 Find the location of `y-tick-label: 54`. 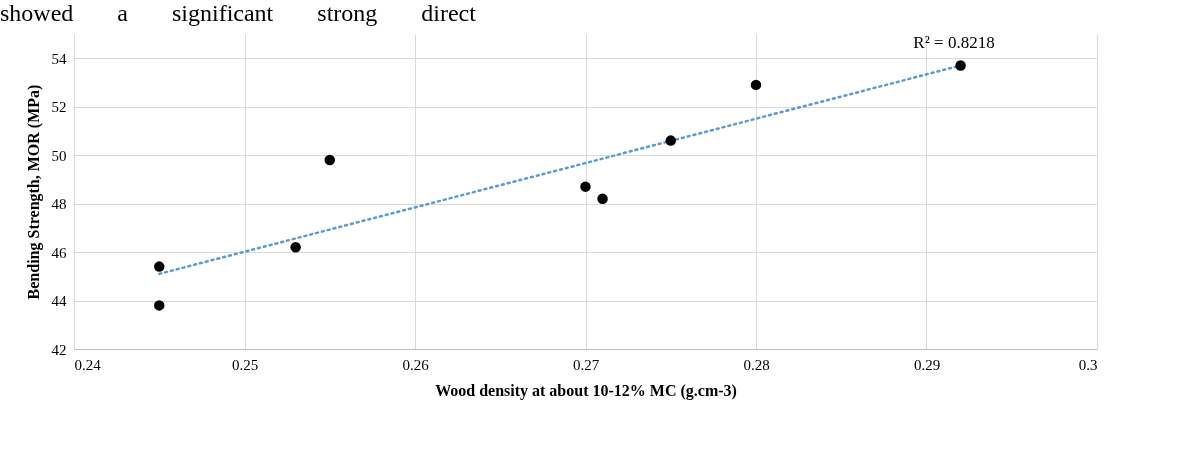

y-tick-label: 54 is located at coordinates (59, 58).